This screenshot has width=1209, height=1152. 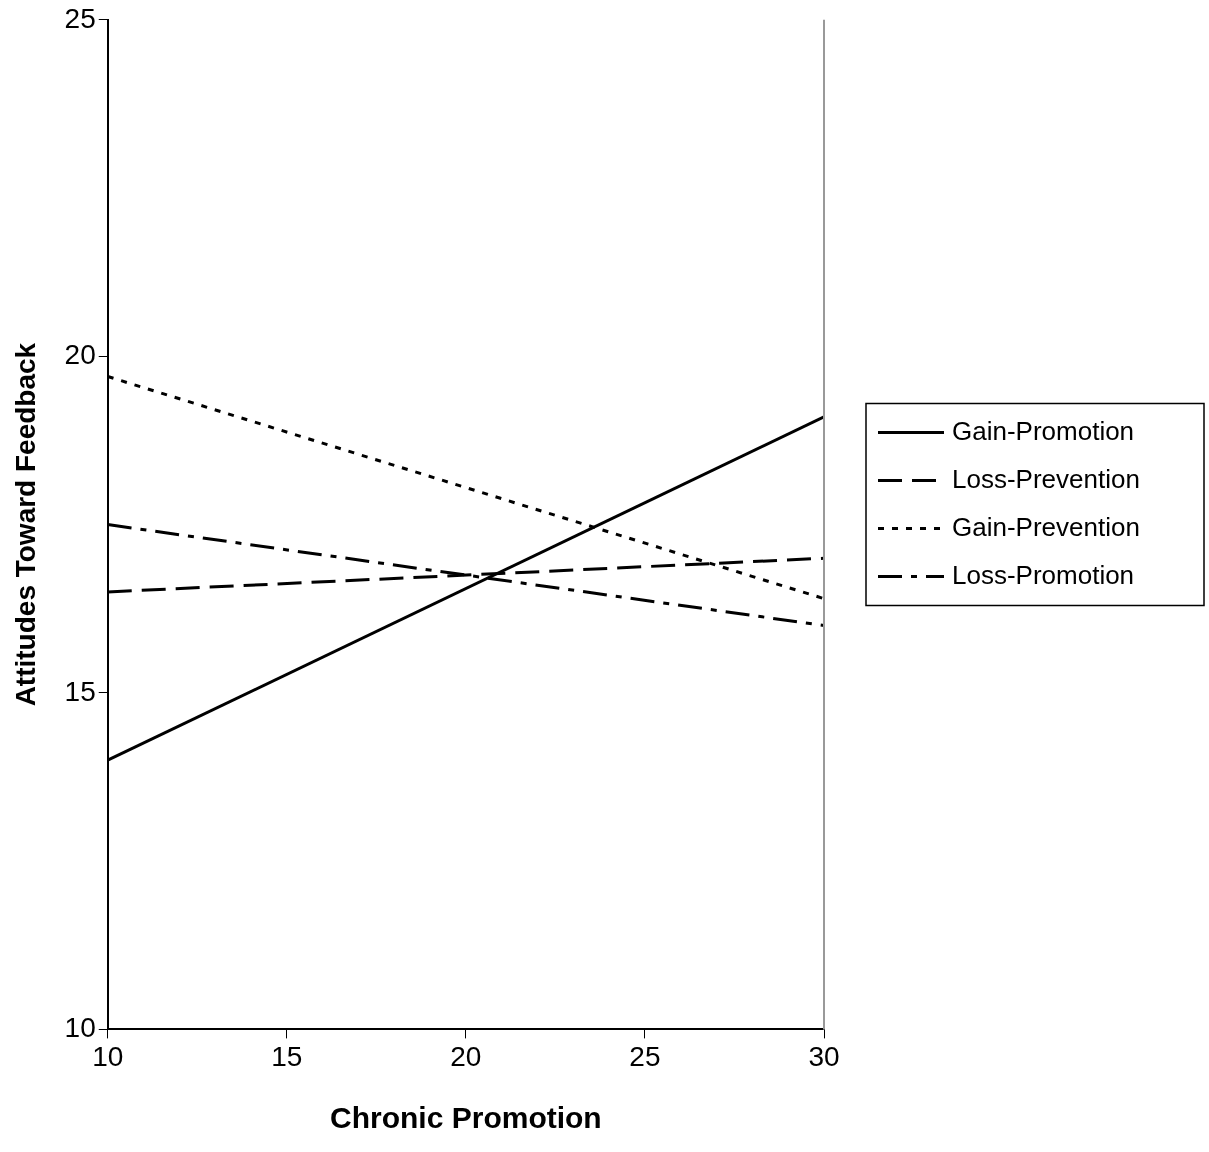 What do you see at coordinates (824, 1056) in the screenshot?
I see `x-tick-label: 30` at bounding box center [824, 1056].